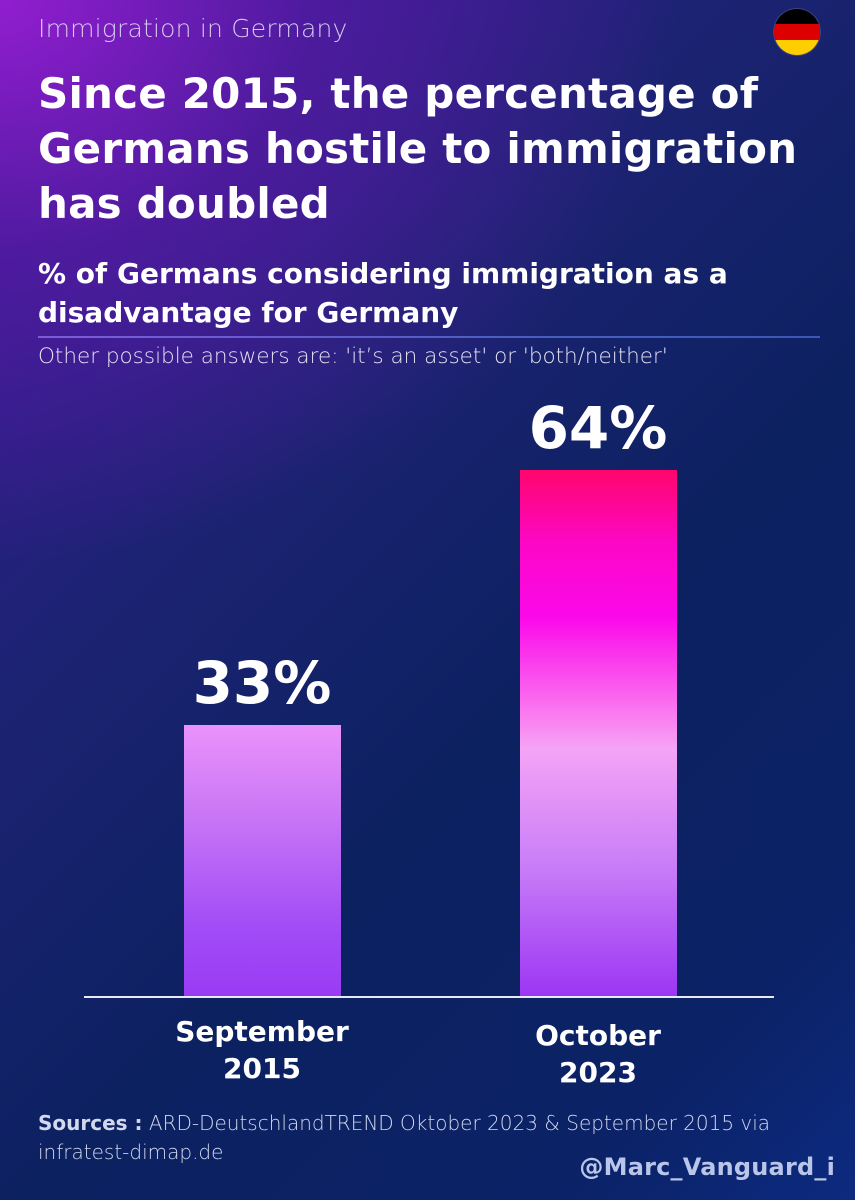  What do you see at coordinates (90, 1123) in the screenshot?
I see `sources-label: Sources :` at bounding box center [90, 1123].